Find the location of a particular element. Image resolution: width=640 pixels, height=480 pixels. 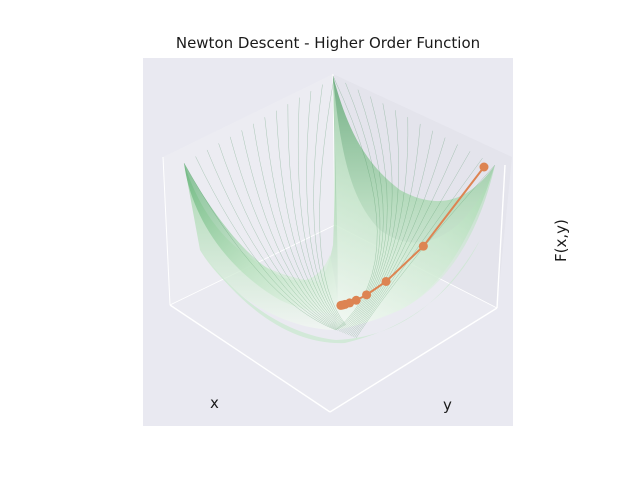

surface-front-rim is located at coordinates (340, 292).